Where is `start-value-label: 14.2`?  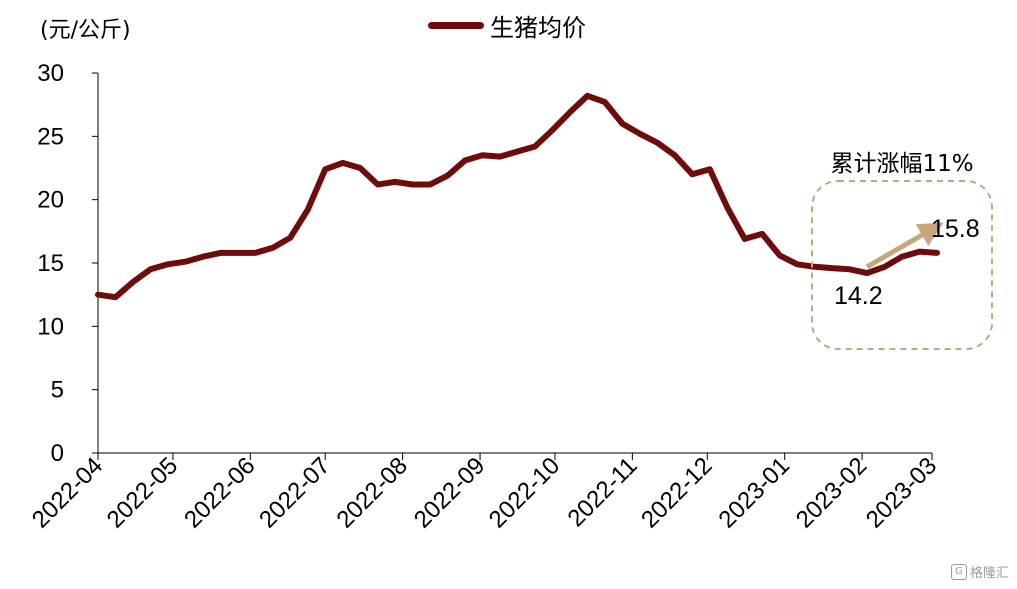
start-value-label: 14.2 is located at coordinates (858, 296).